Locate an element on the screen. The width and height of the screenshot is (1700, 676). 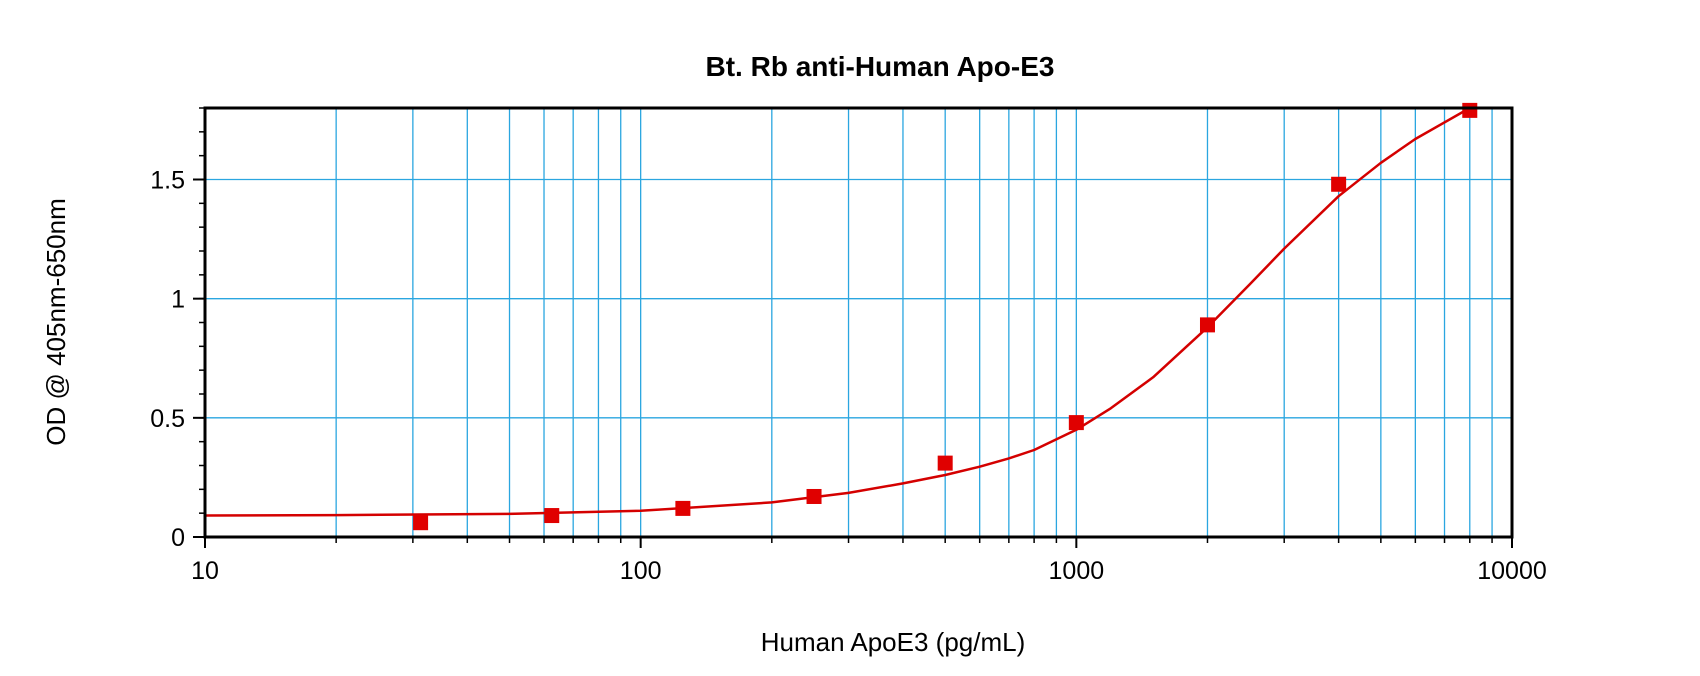
x-tick-label: 1000 is located at coordinates (1077, 571).